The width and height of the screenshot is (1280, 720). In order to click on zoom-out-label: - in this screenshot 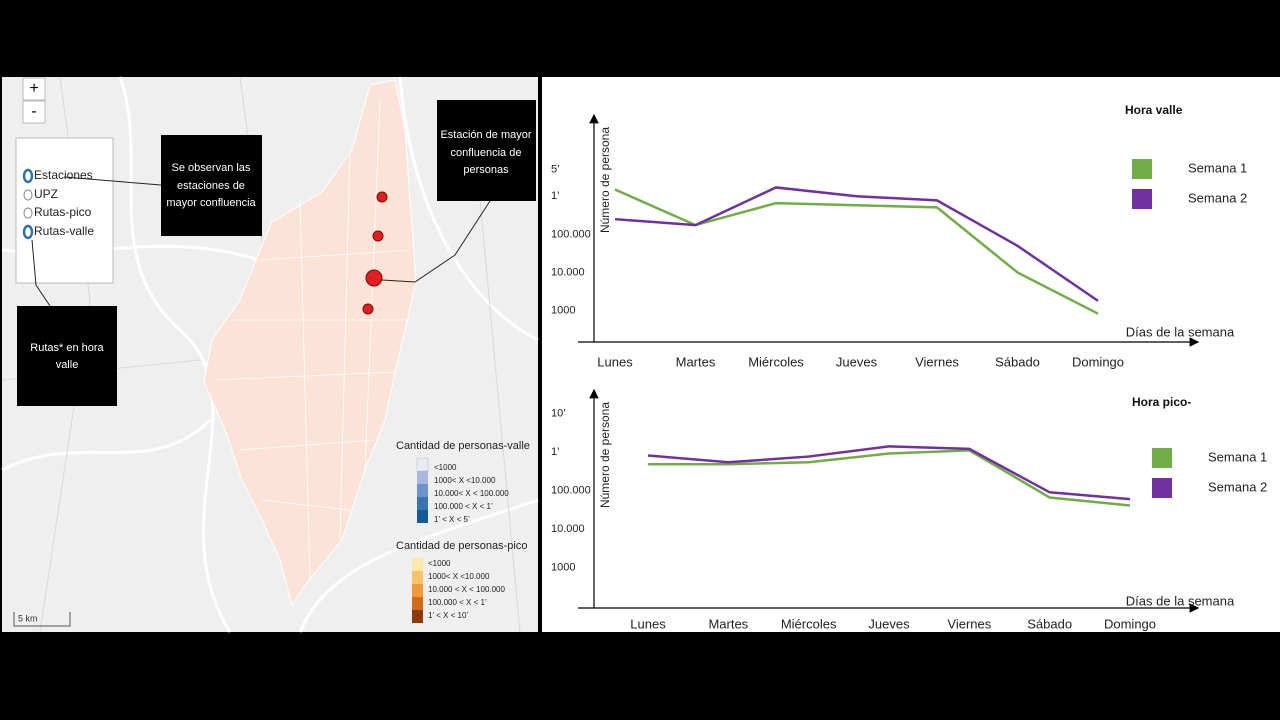, I will do `click(33, 111)`.